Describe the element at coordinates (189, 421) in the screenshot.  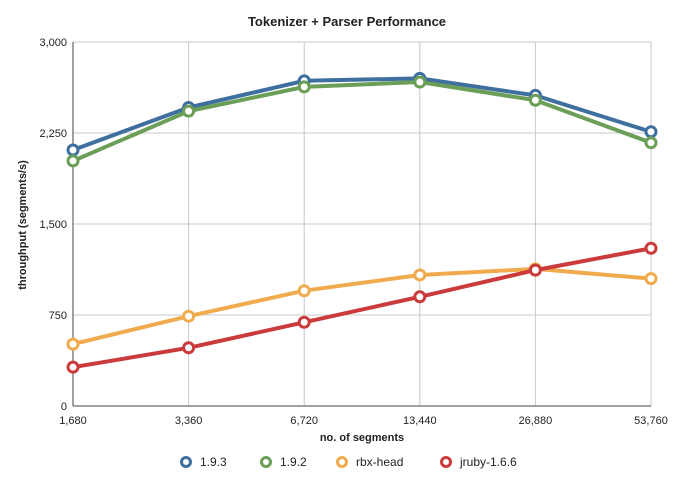
I see `x-tick-label: 3,360` at that location.